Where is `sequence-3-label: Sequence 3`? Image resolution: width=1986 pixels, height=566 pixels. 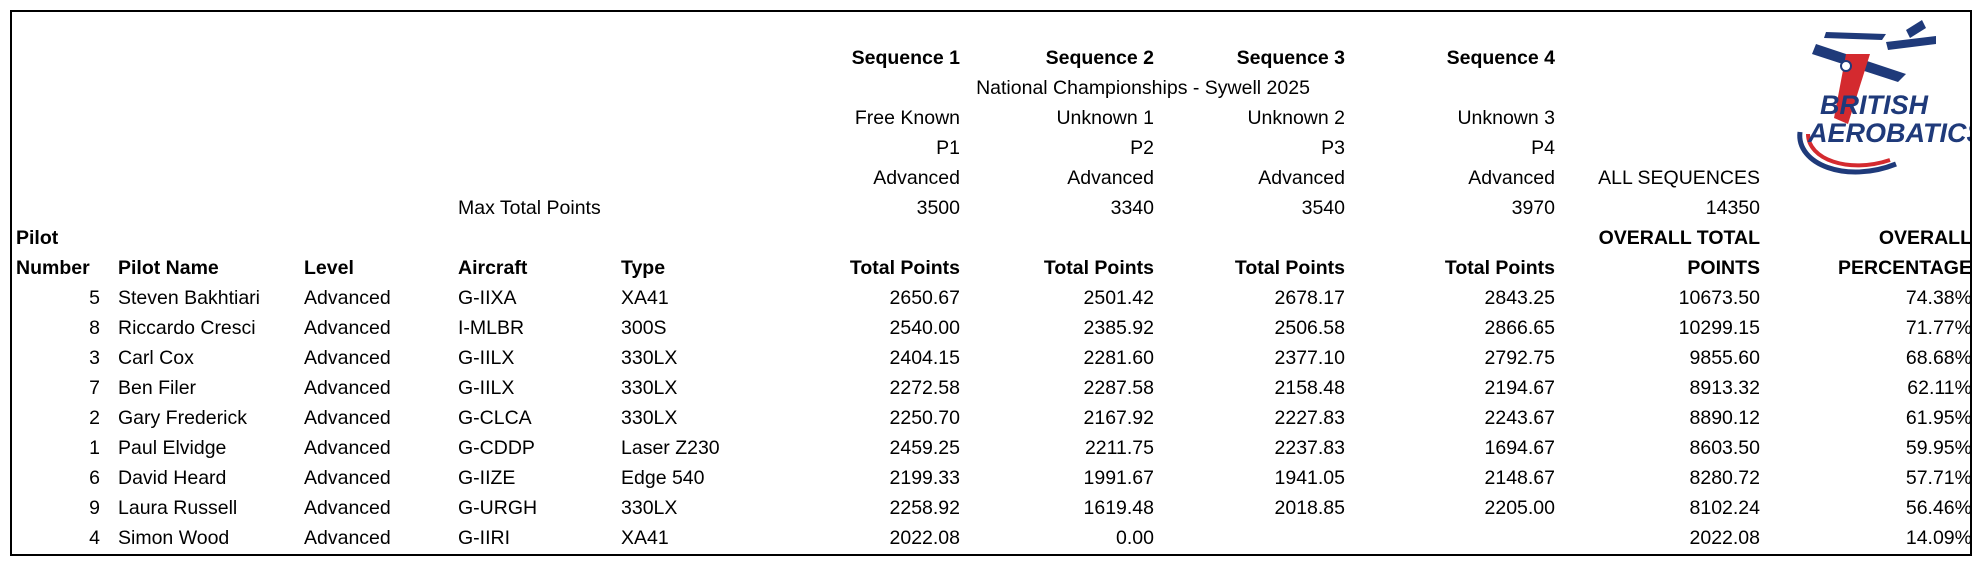 sequence-3-label: Sequence 3 is located at coordinates (1290, 58).